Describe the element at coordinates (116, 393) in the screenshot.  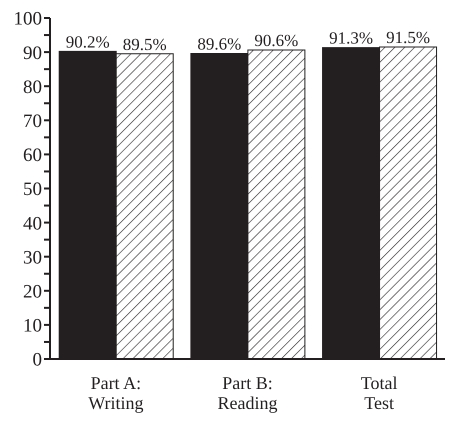
I see `x-tick-label: Part A: Writing` at that location.